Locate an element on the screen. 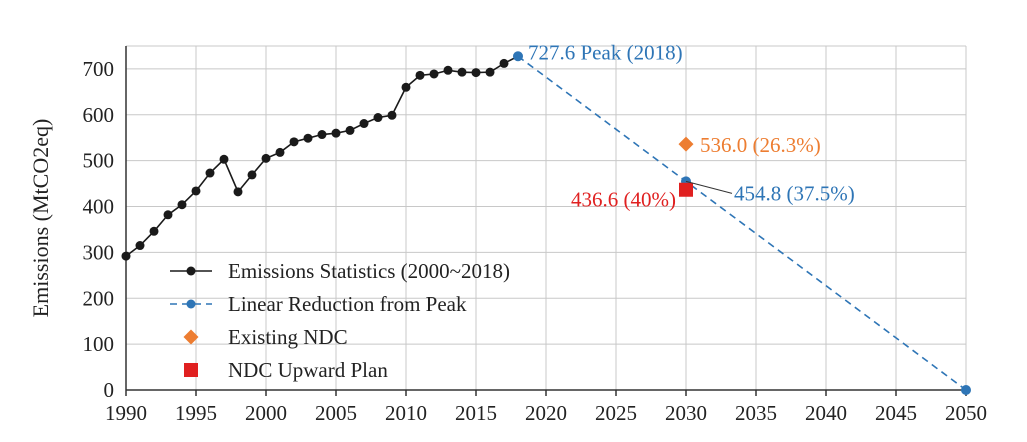 The image size is (1027, 442). peak-annotation: 727.6 Peak (2018) is located at coordinates (605, 52).